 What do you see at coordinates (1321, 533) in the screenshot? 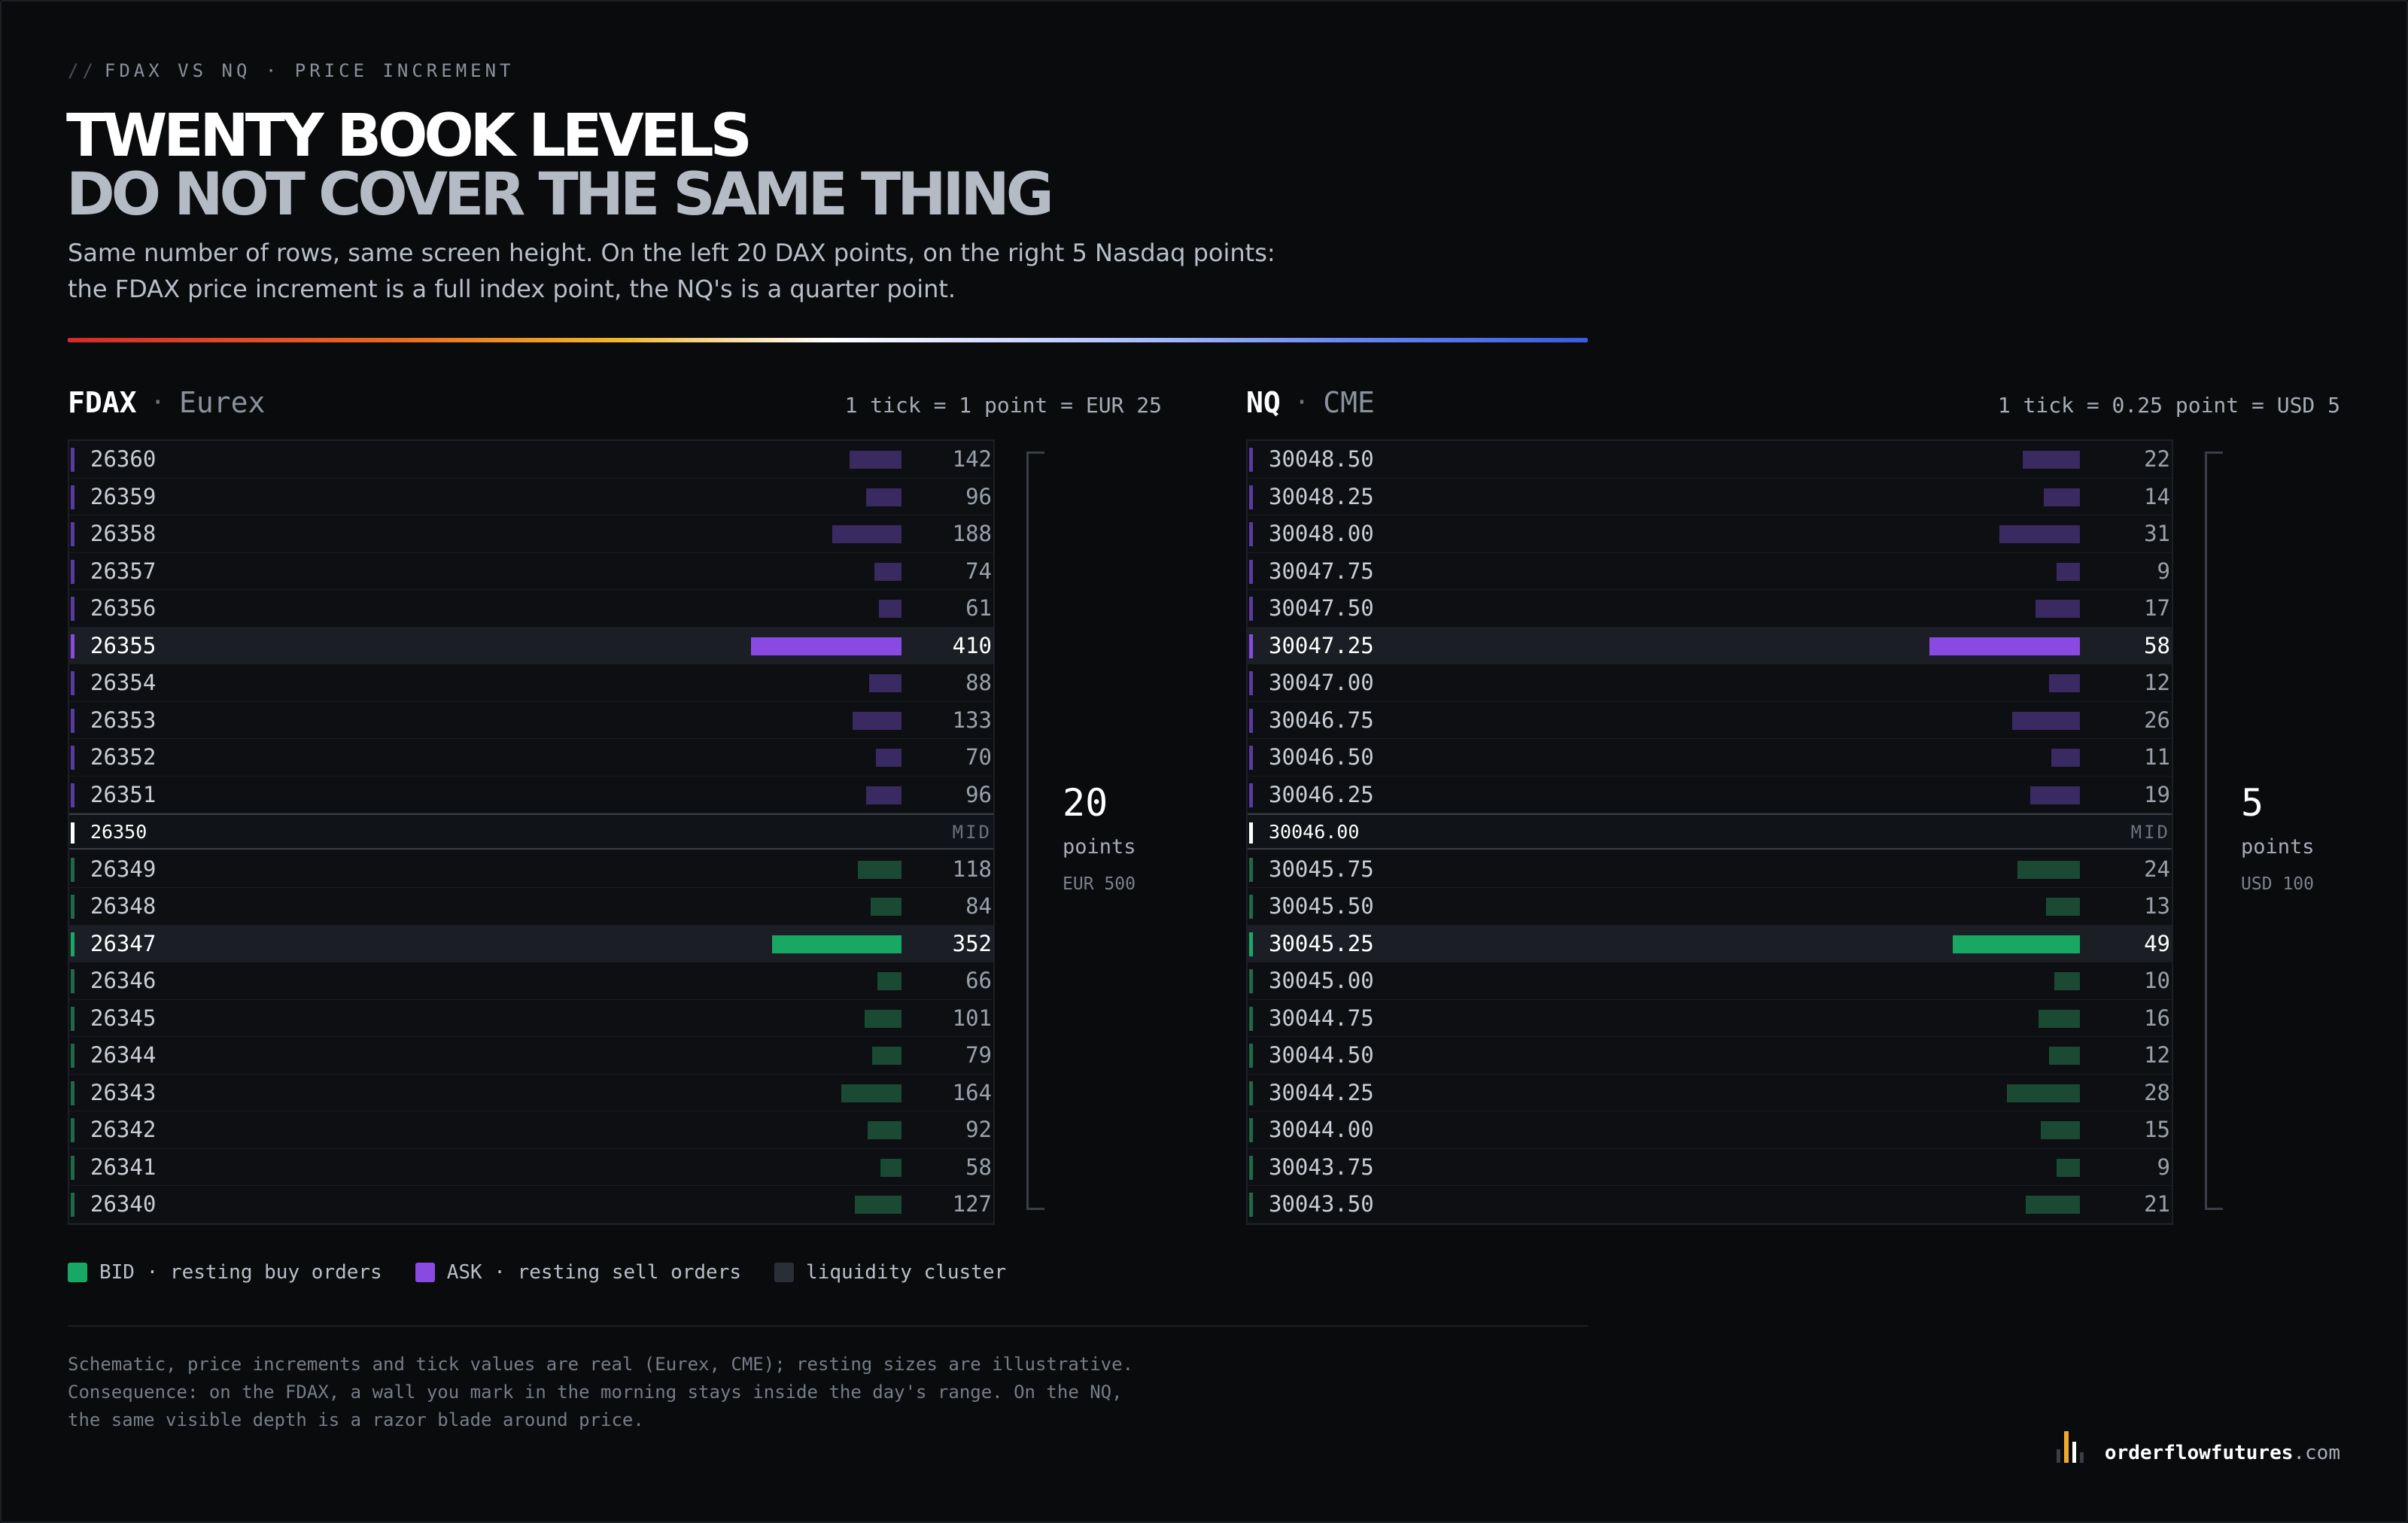
I see `level-price: 30048.00` at bounding box center [1321, 533].